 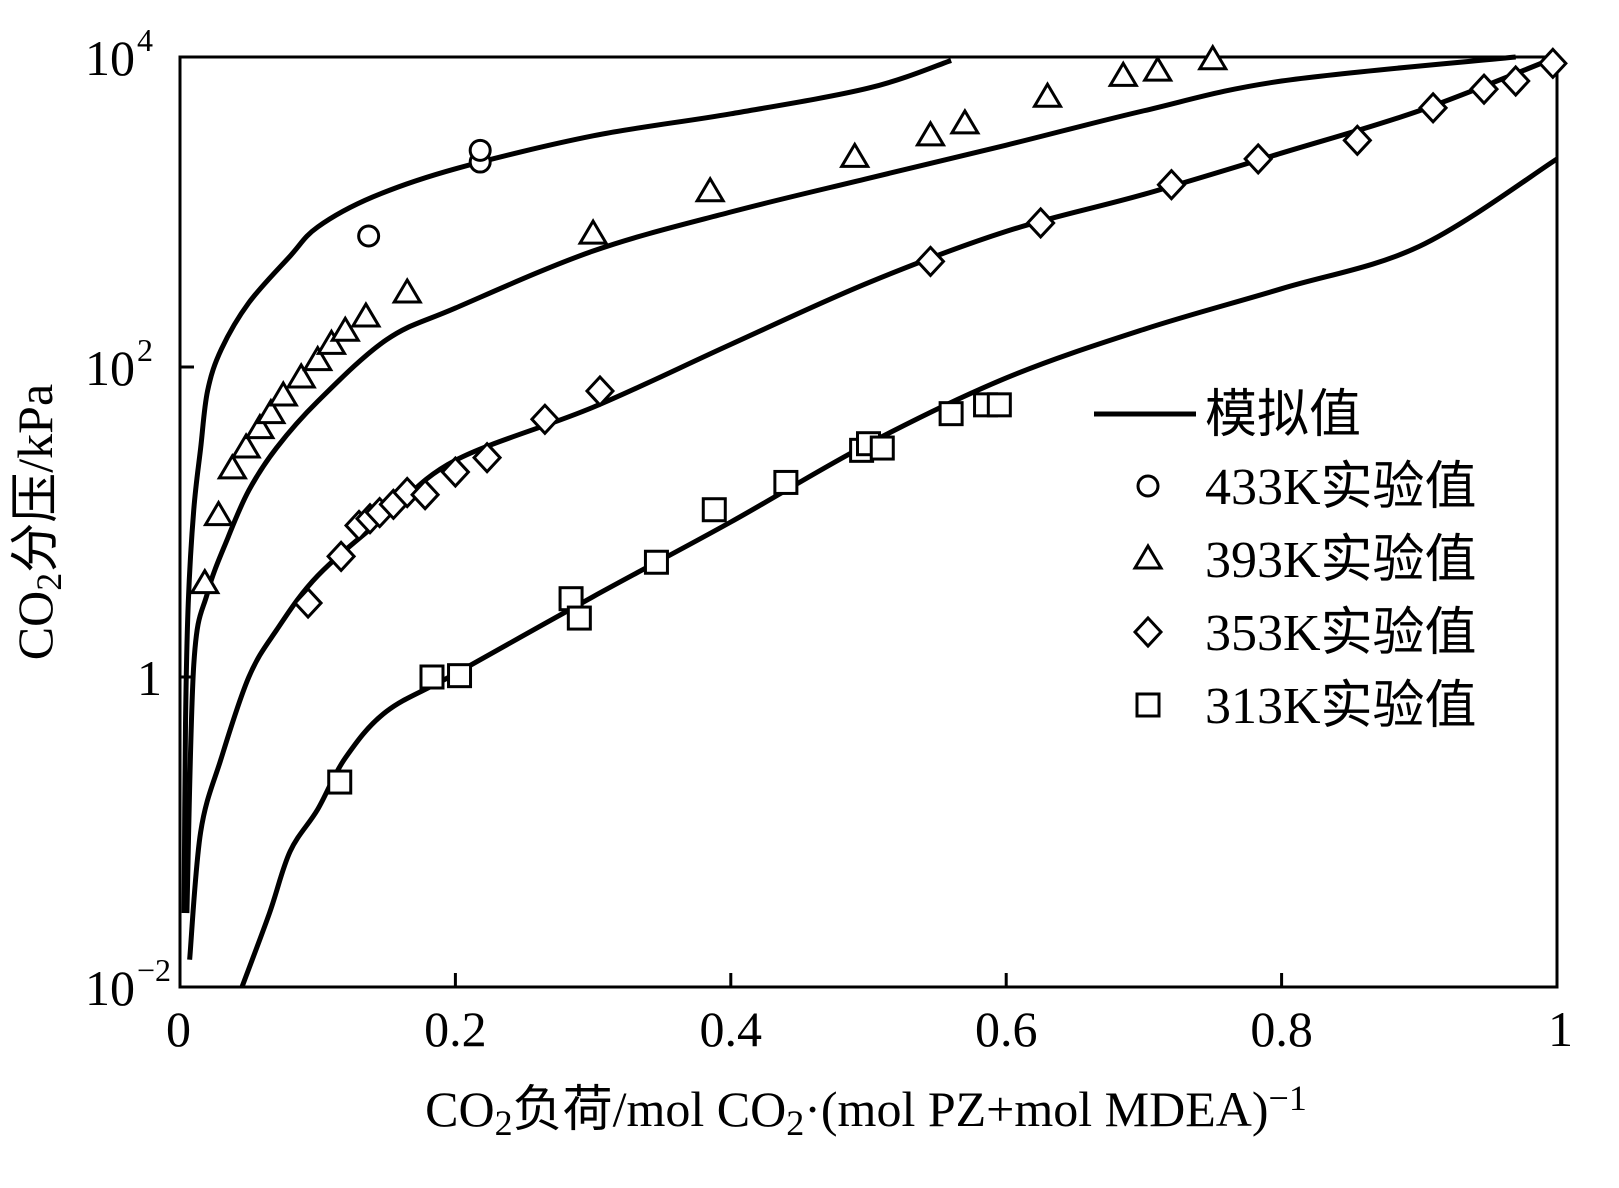 I want to click on x-axis-title-text: CO2负荷/mol CO2·(mol PZ+mol MDEA)−1, so click(x=866, y=1110).